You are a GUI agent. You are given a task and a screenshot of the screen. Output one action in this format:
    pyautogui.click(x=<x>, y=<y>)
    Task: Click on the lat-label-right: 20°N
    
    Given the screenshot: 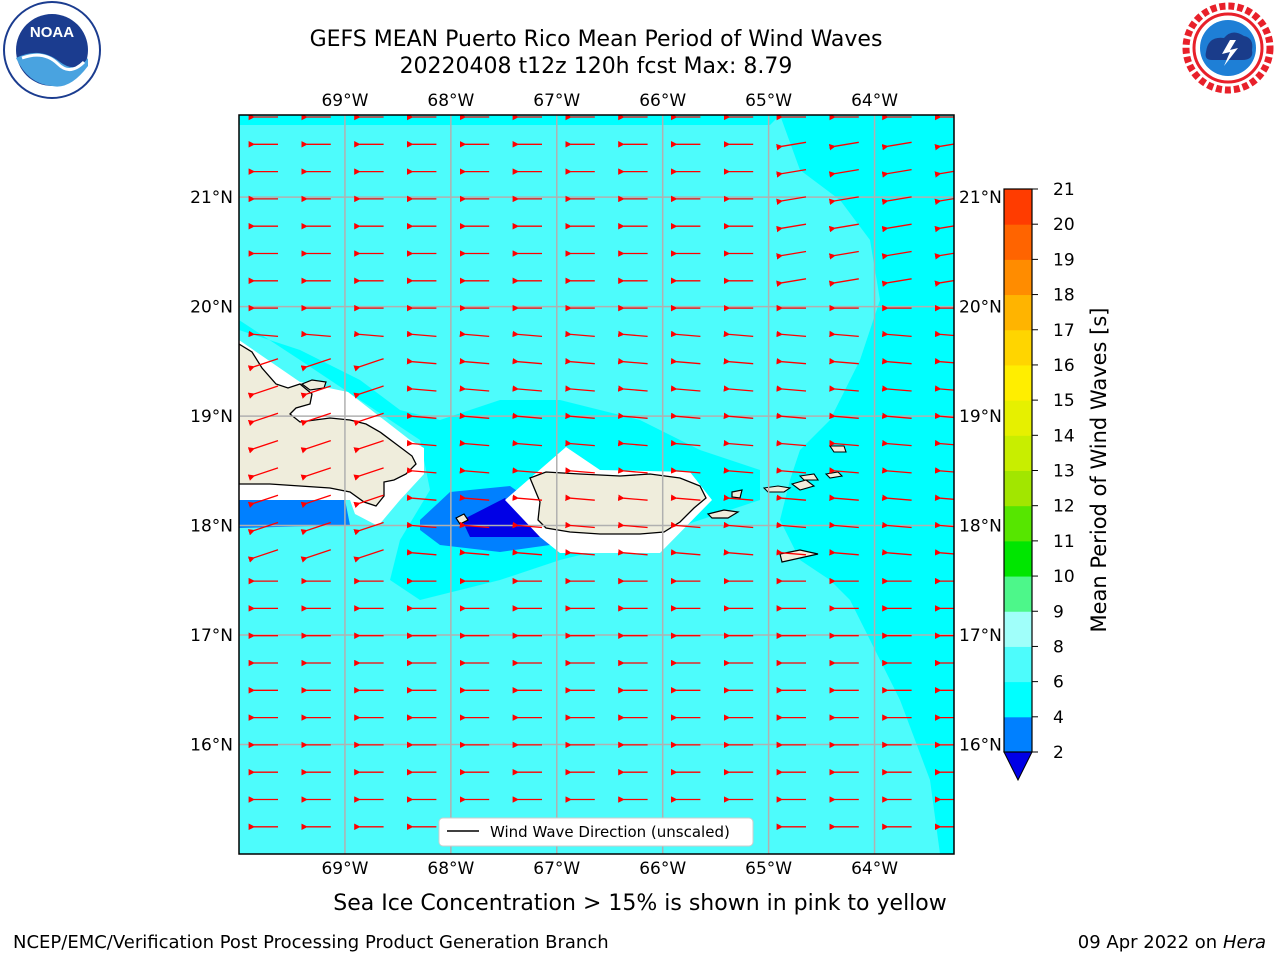 What is the action you would take?
    pyautogui.click(x=980, y=308)
    